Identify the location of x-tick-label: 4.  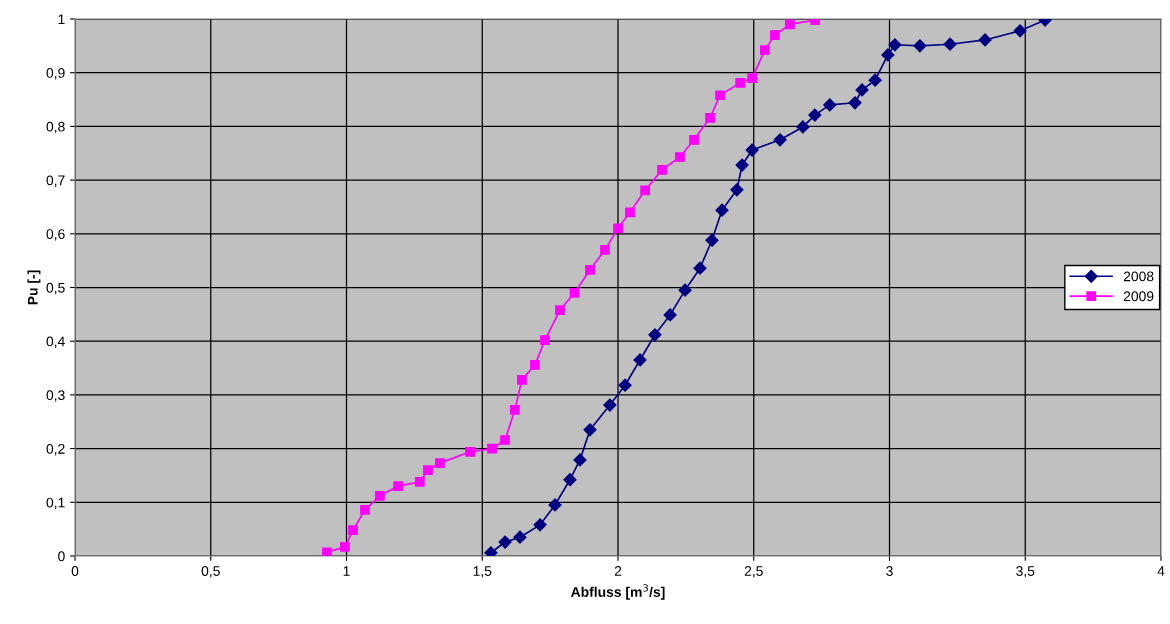
(1161, 571).